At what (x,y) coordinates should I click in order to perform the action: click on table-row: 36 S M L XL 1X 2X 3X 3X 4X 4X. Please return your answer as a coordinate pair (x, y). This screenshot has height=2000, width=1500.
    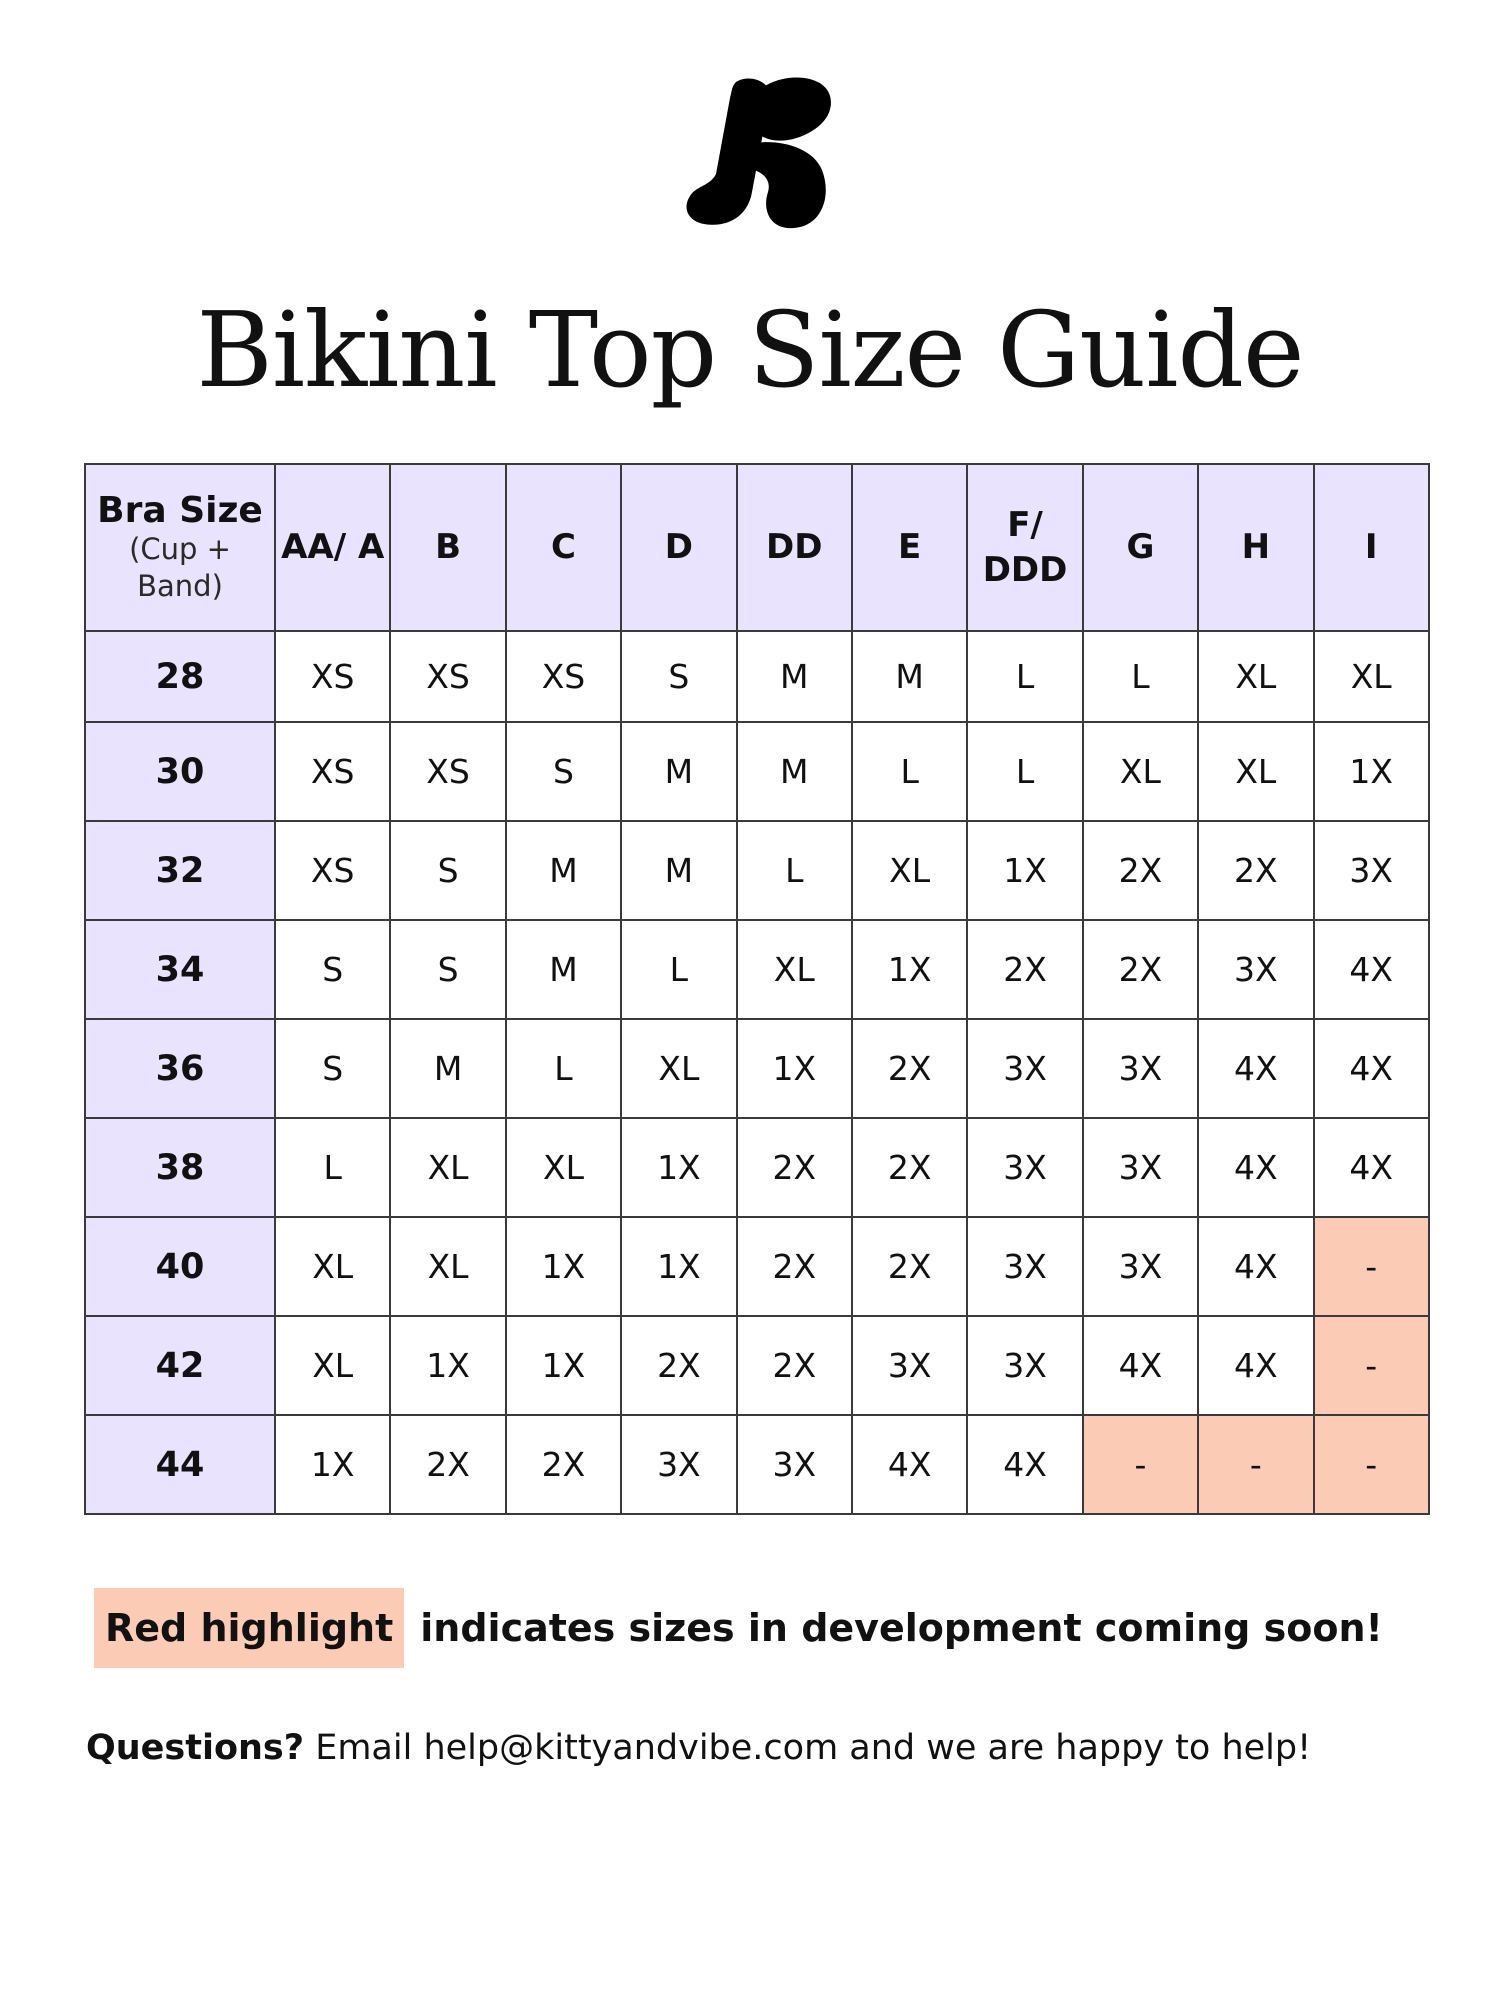
    Looking at the image, I should click on (757, 1068).